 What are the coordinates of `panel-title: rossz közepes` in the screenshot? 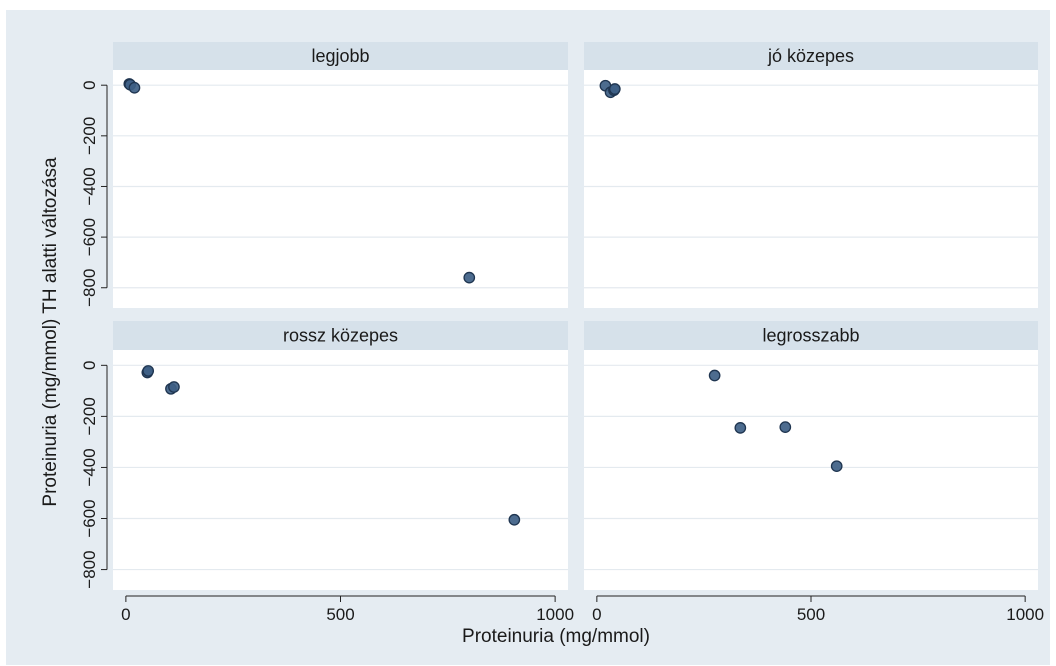 It's located at (340, 336).